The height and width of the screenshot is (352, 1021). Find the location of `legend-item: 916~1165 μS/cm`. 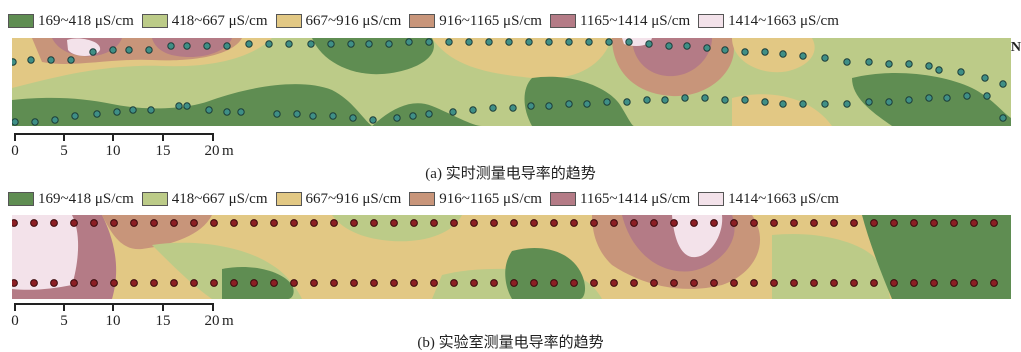

legend-item: 916~1165 μS/cm is located at coordinates (475, 199).